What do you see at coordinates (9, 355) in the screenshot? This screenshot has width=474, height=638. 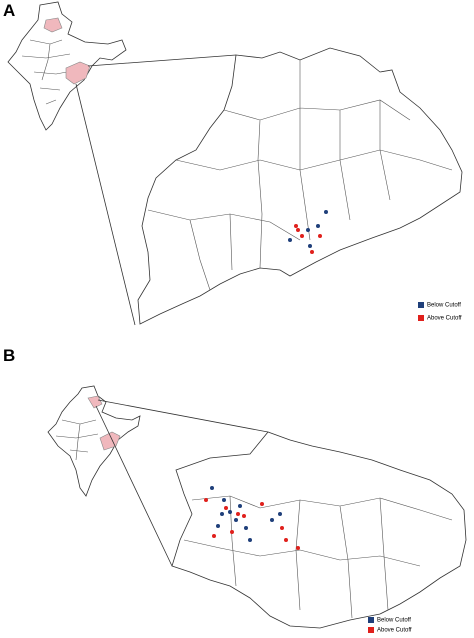 I see `panel-label: B` at bounding box center [9, 355].